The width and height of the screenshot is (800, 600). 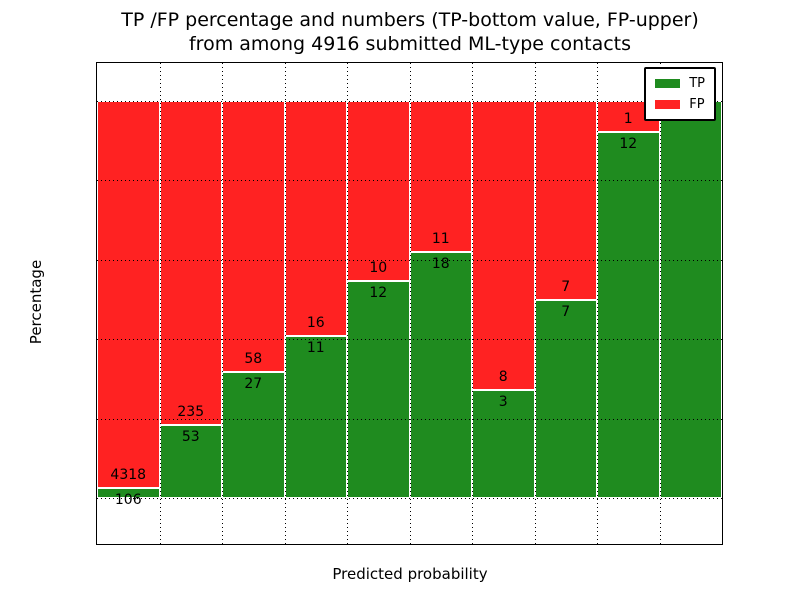 What do you see at coordinates (668, 104) in the screenshot?
I see `fp-swatch-icon` at bounding box center [668, 104].